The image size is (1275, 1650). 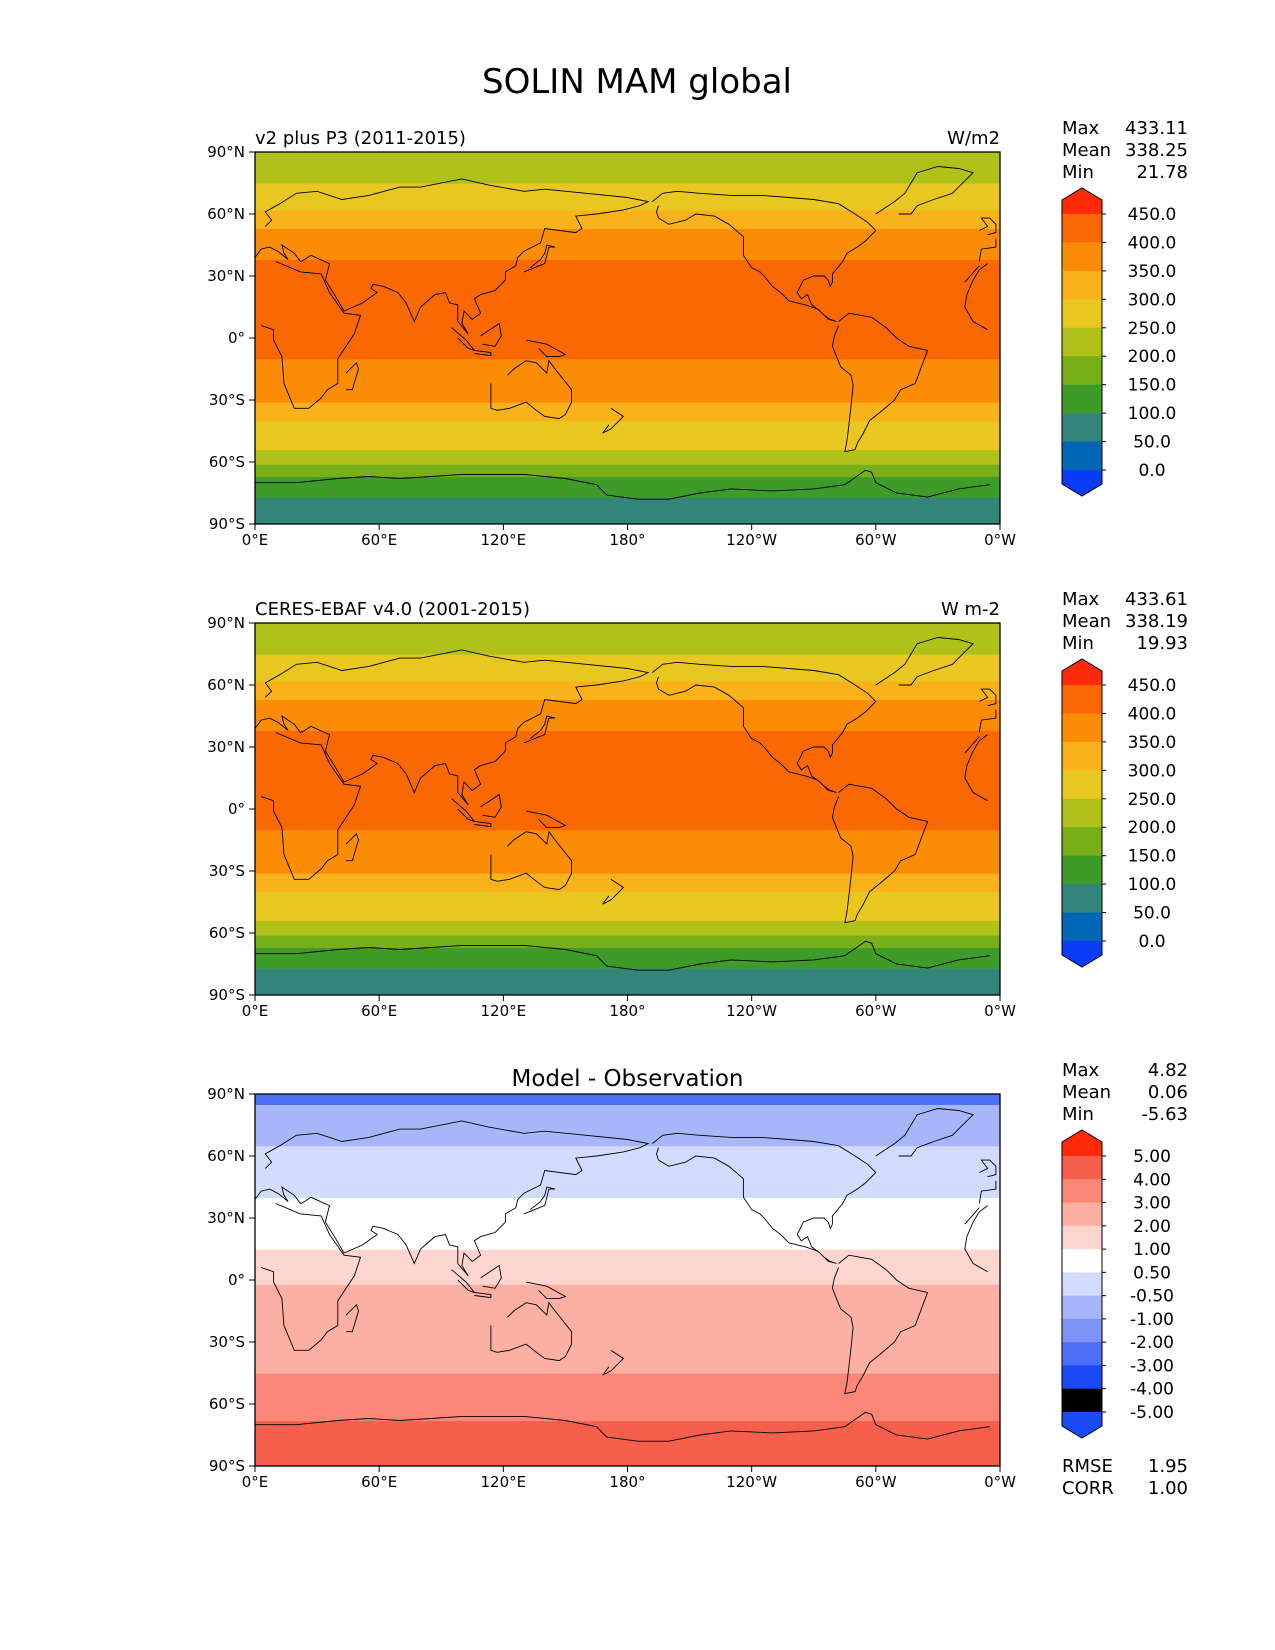 What do you see at coordinates (1152, 743) in the screenshot?
I see `colorbar-tick-label: 350.0` at bounding box center [1152, 743].